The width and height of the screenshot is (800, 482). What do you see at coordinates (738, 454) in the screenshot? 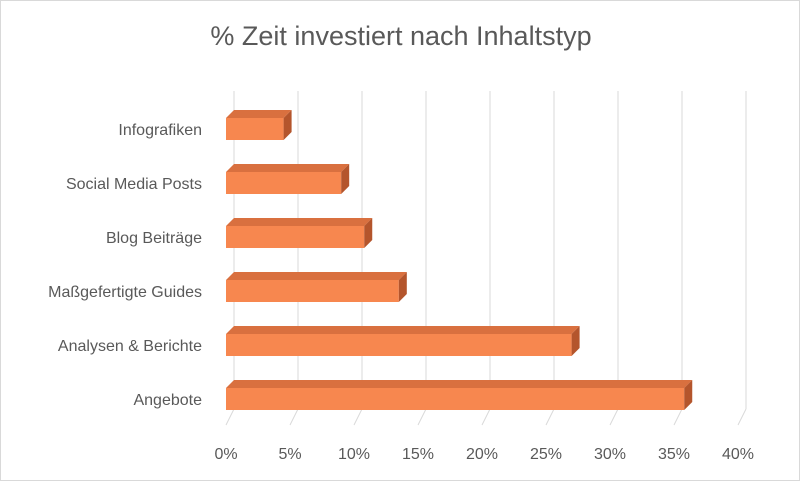
I see `x-tick-label: 40%` at bounding box center [738, 454].